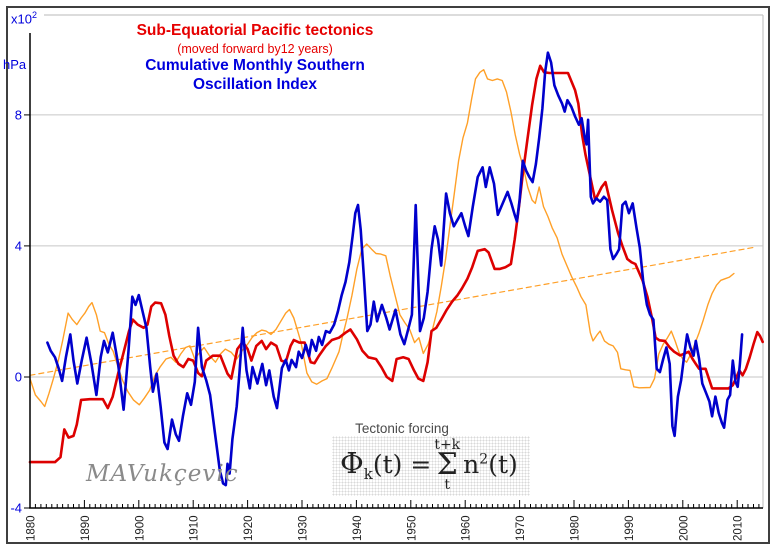 The width and height of the screenshot is (780, 554). Describe the element at coordinates (358, 528) in the screenshot. I see `x-tick-label-1940: 1940` at that location.